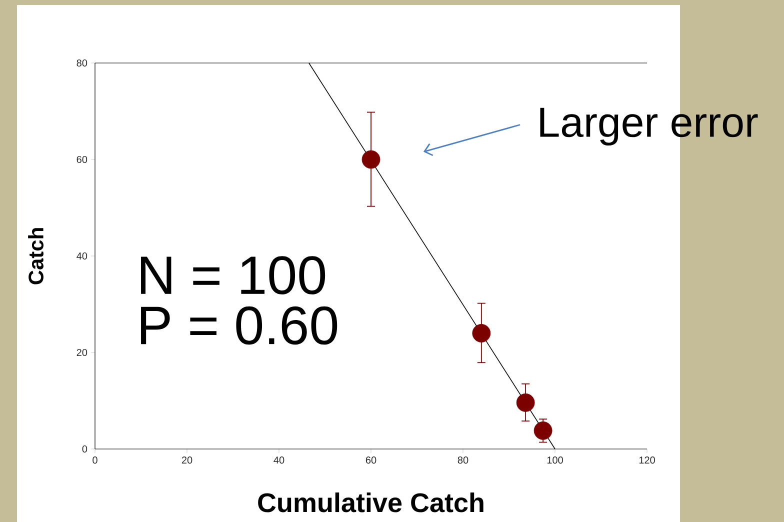 This screenshot has height=522, width=784. What do you see at coordinates (82, 352) in the screenshot?
I see `y-tick-label: 20` at bounding box center [82, 352].